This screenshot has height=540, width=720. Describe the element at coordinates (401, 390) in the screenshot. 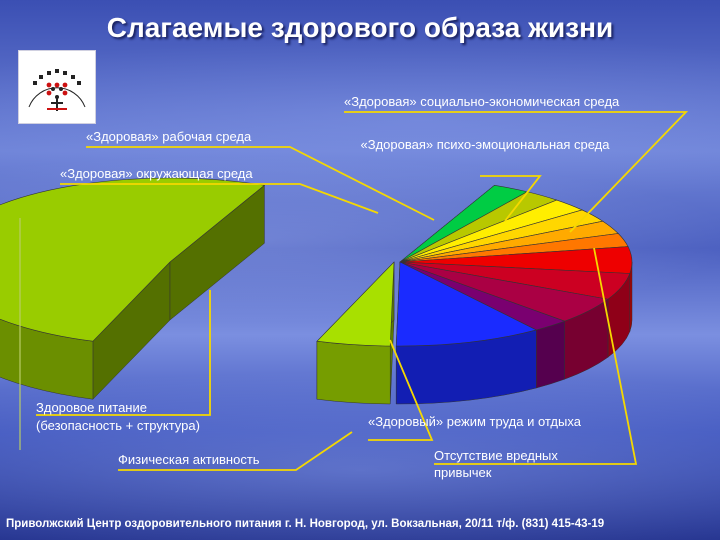

I see `leader-work-rest-regime` at that location.